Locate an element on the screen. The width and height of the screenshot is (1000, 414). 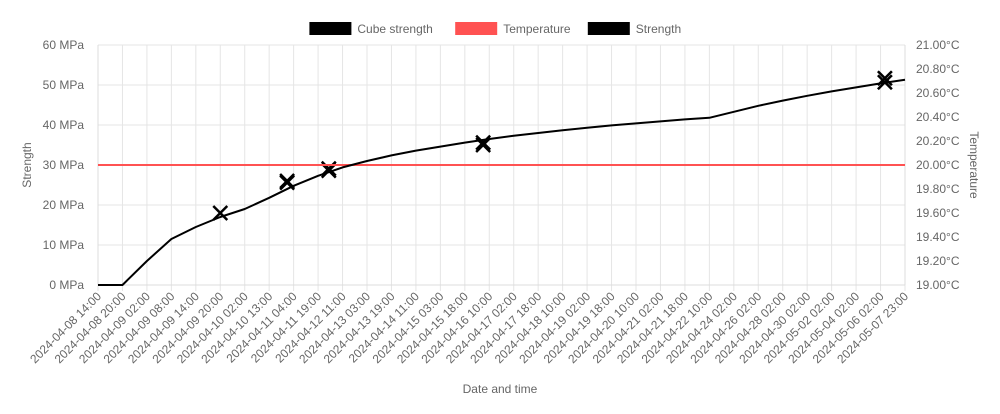
y-right-tick-label: 20.40°C is located at coordinates (938, 117).